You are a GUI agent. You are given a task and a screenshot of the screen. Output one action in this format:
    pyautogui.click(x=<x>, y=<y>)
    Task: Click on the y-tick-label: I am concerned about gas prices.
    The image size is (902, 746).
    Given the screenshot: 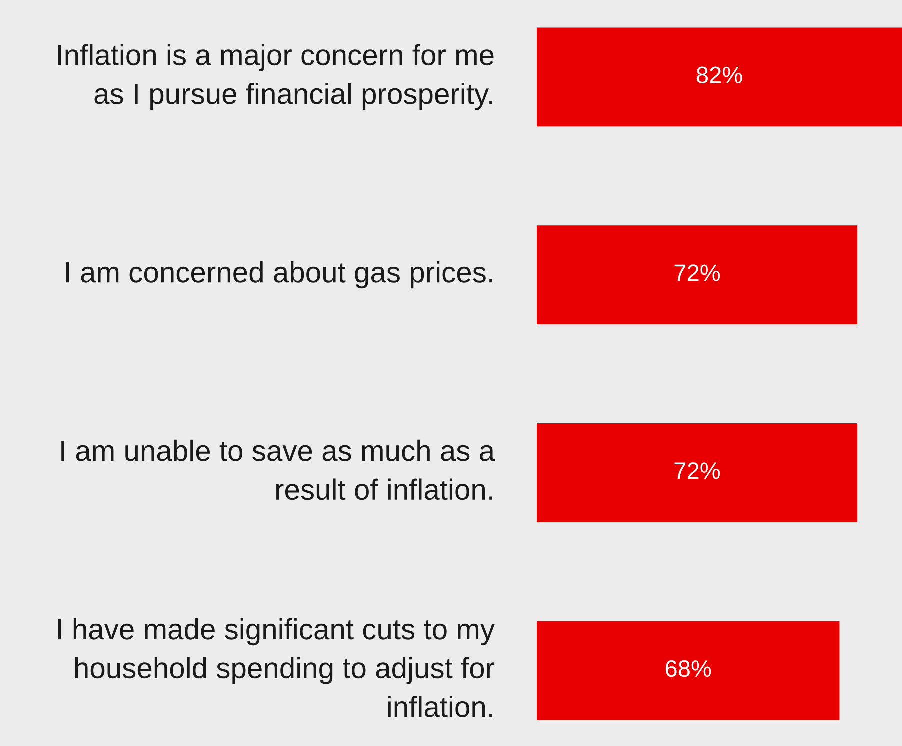 What is the action you would take?
    pyautogui.click(x=279, y=275)
    